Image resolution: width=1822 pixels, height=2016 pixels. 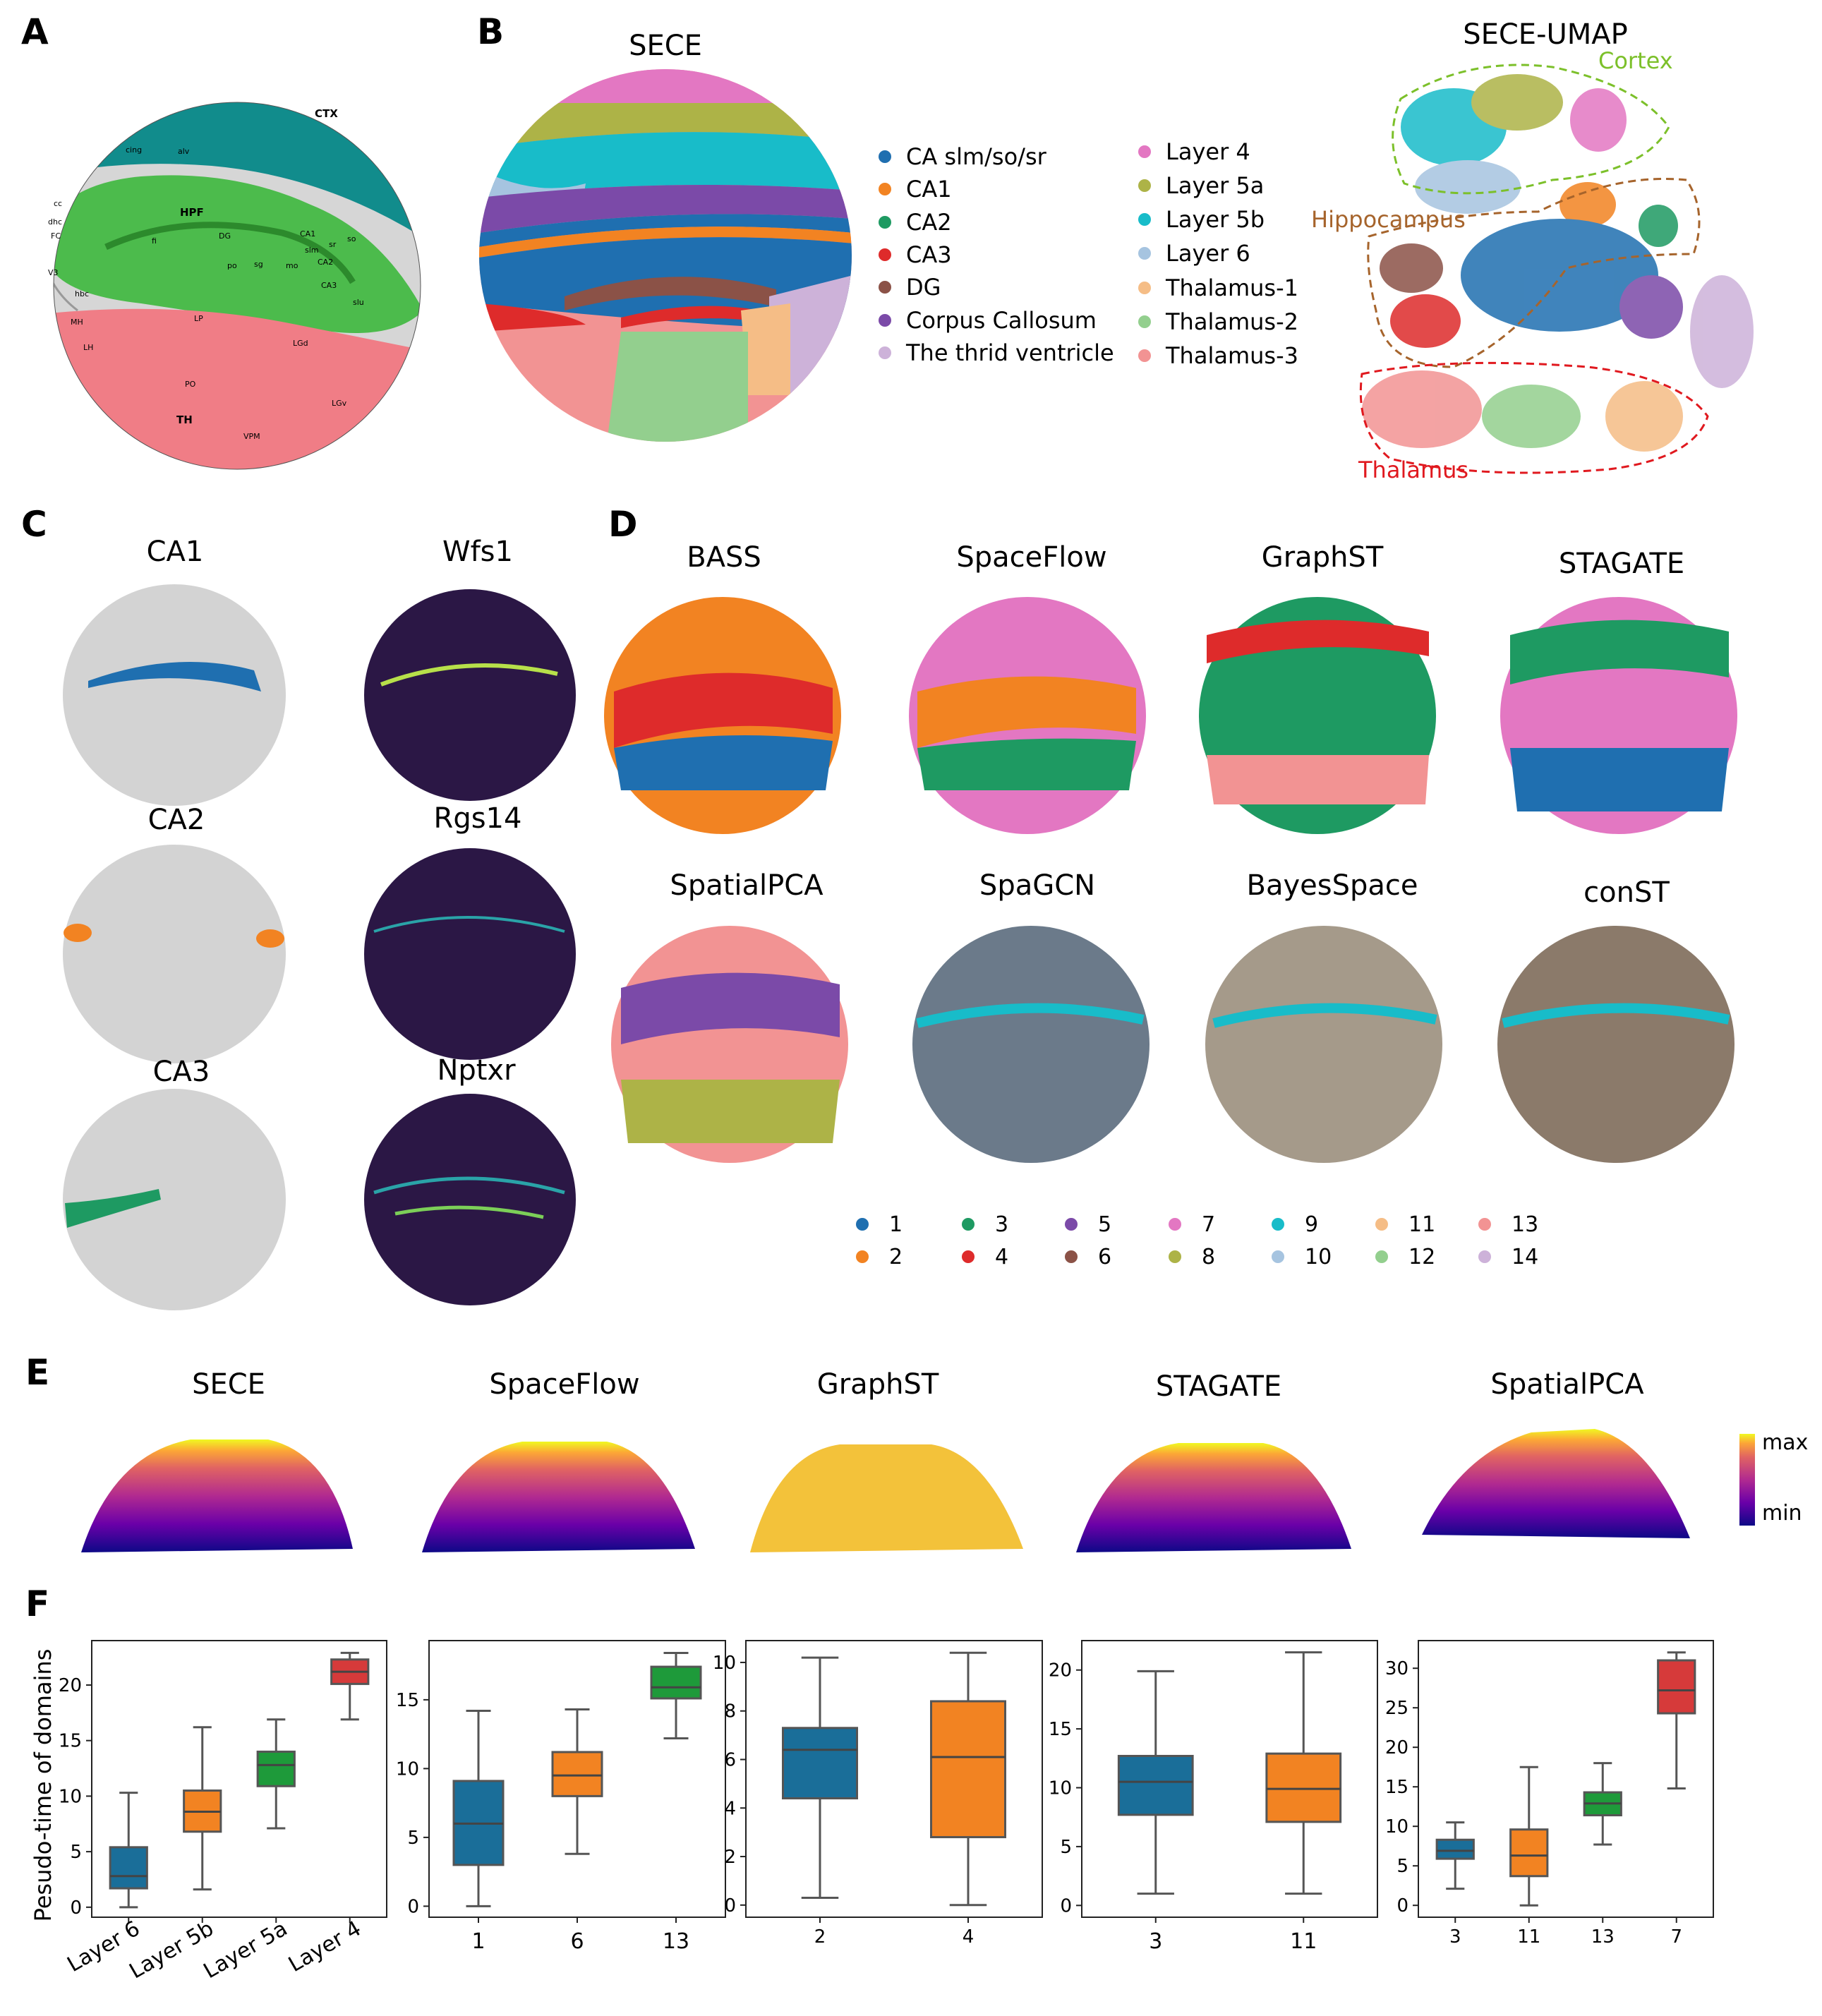 What do you see at coordinates (666, 236) in the screenshot?
I see `sece-domain-map: SECE` at bounding box center [666, 236].